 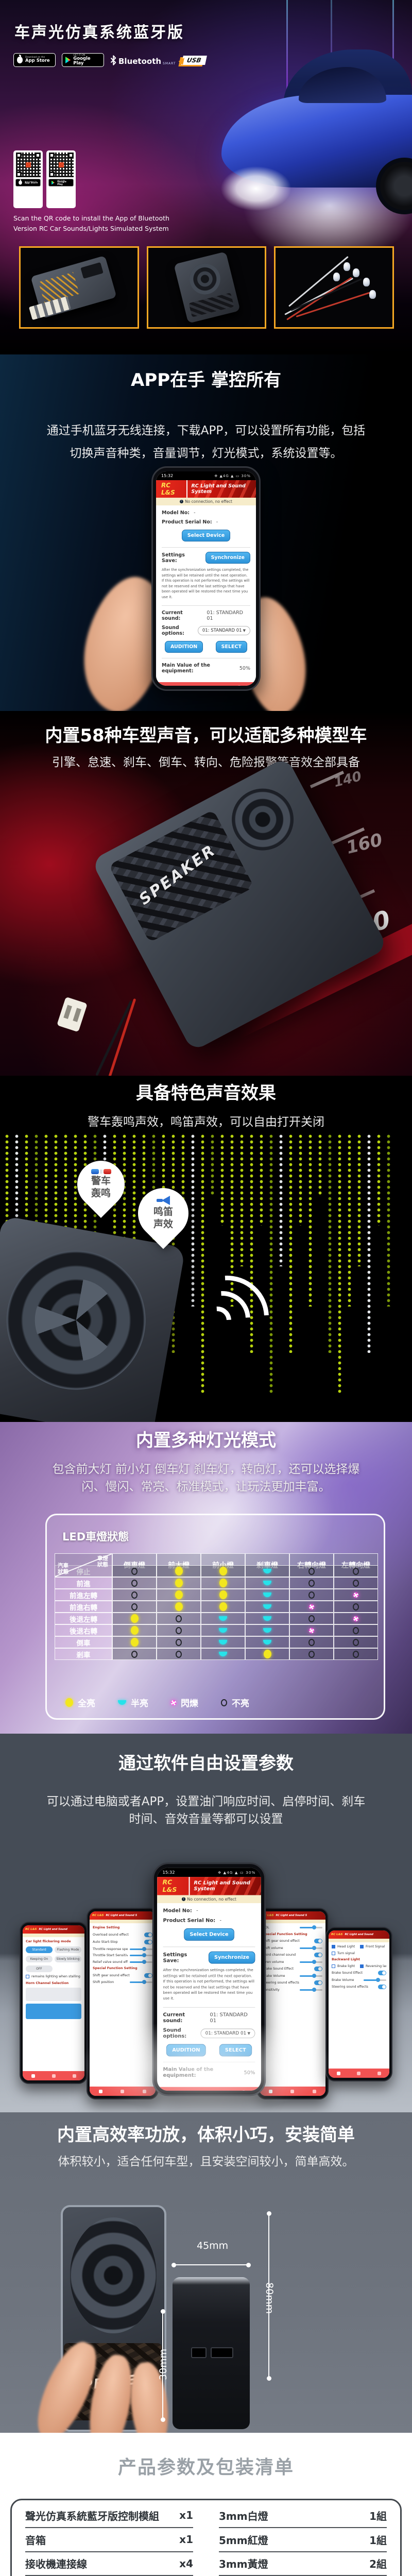 I want to click on thumb-speaker, so click(x=206, y=287).